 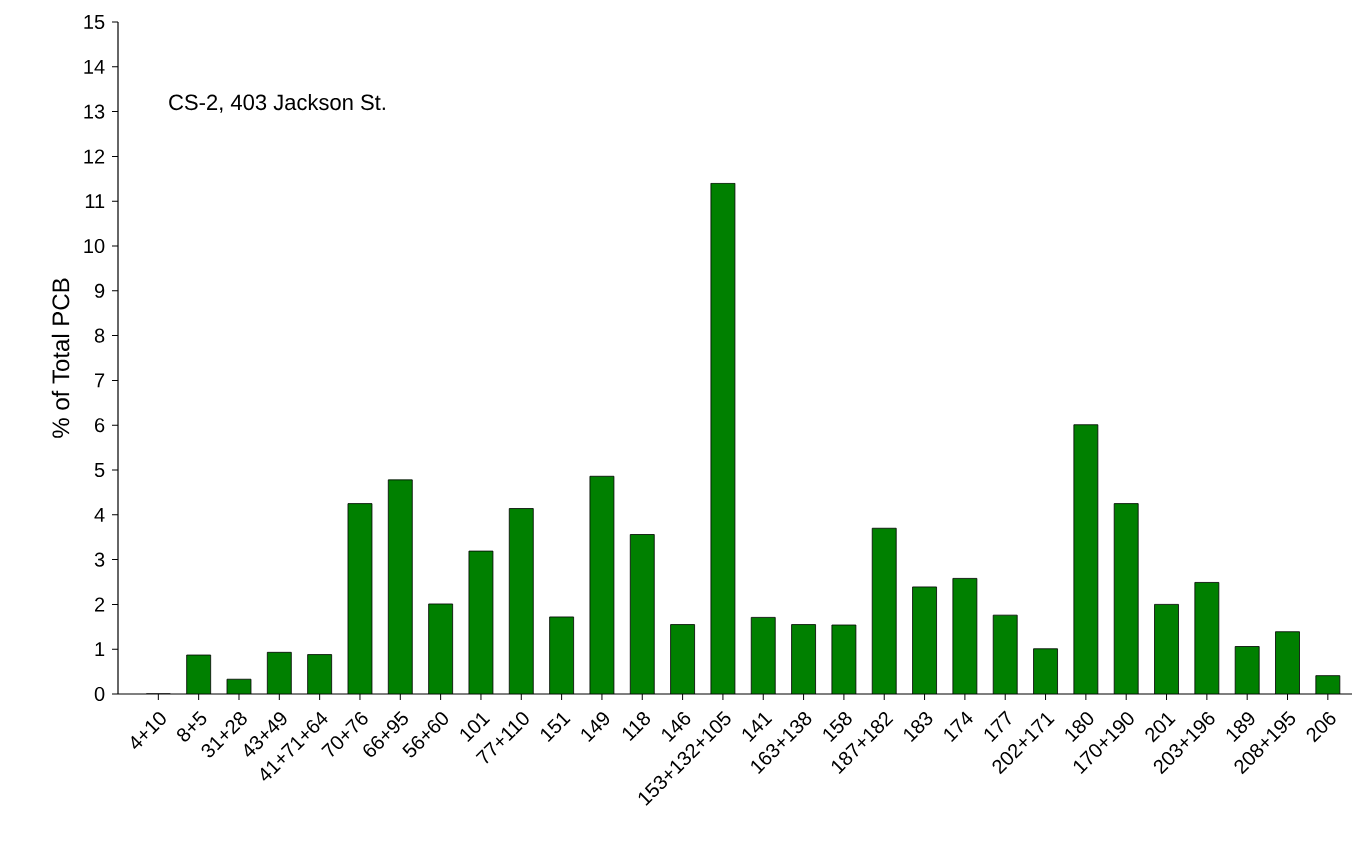 What do you see at coordinates (99, 694) in the screenshot?
I see `y-tick-label: 0` at bounding box center [99, 694].